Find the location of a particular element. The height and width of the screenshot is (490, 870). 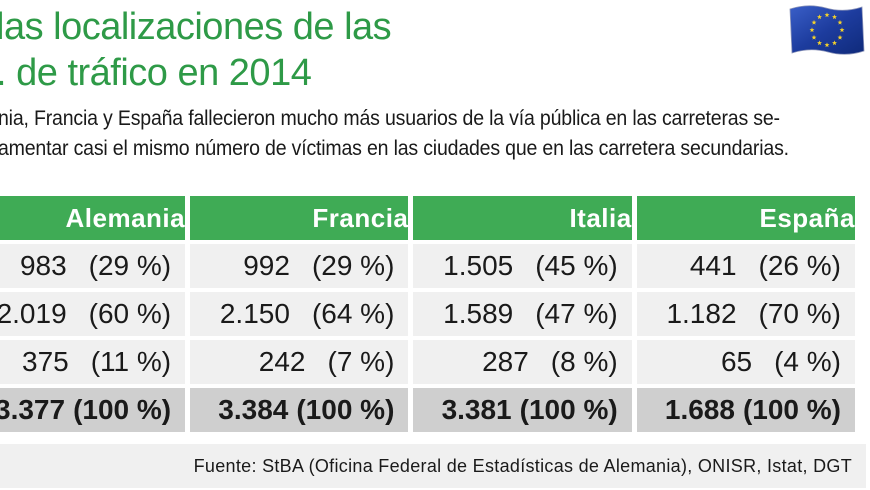

total-value: 3.377 is located at coordinates (33, 409).